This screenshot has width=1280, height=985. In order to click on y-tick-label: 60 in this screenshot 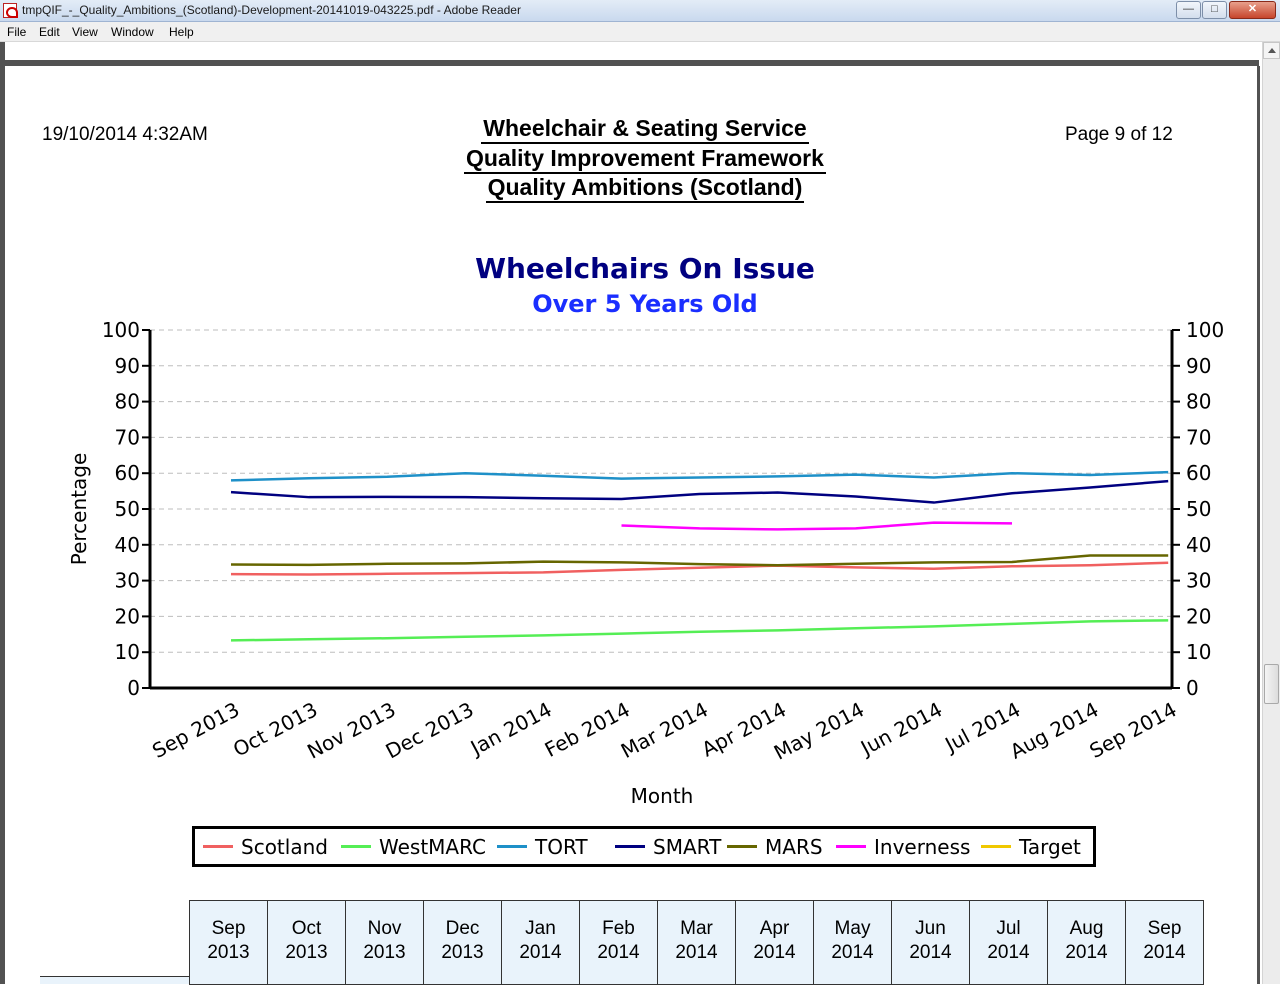, I will do `click(127, 473)`.